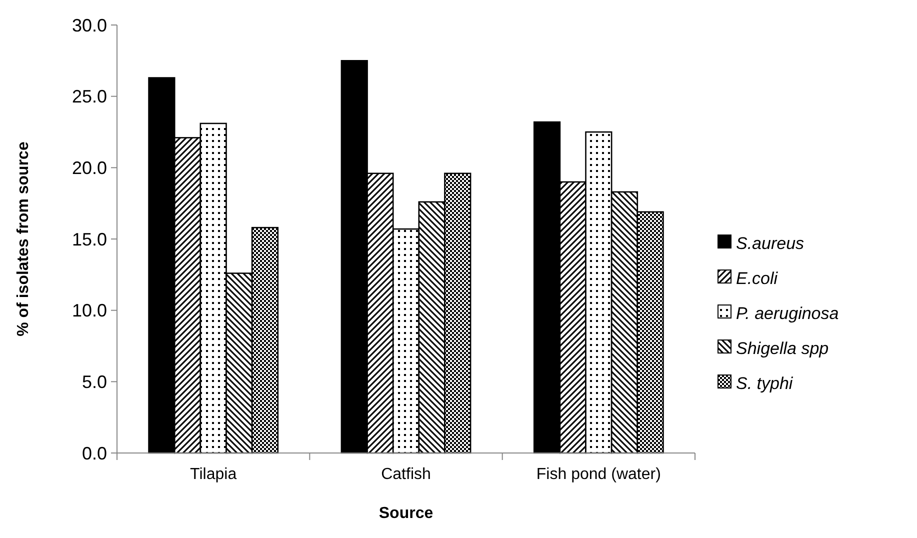 Image resolution: width=917 pixels, height=538 pixels. What do you see at coordinates (406, 474) in the screenshot?
I see `x-tick-label: Catfish` at bounding box center [406, 474].